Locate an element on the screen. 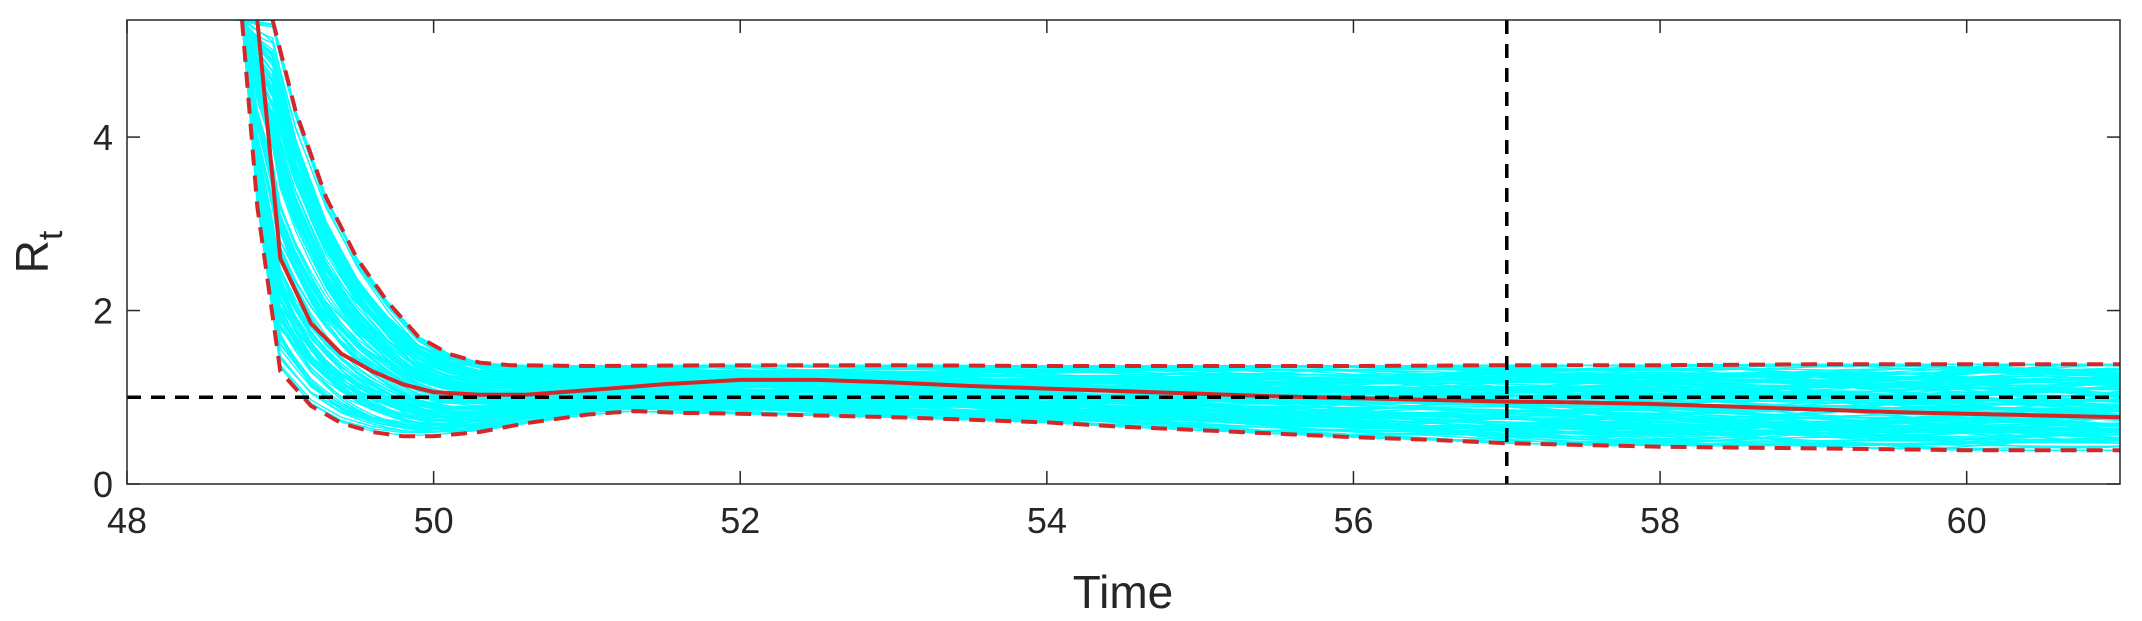 This screenshot has width=2142, height=621. y-tick-label: 0 is located at coordinates (103, 484).